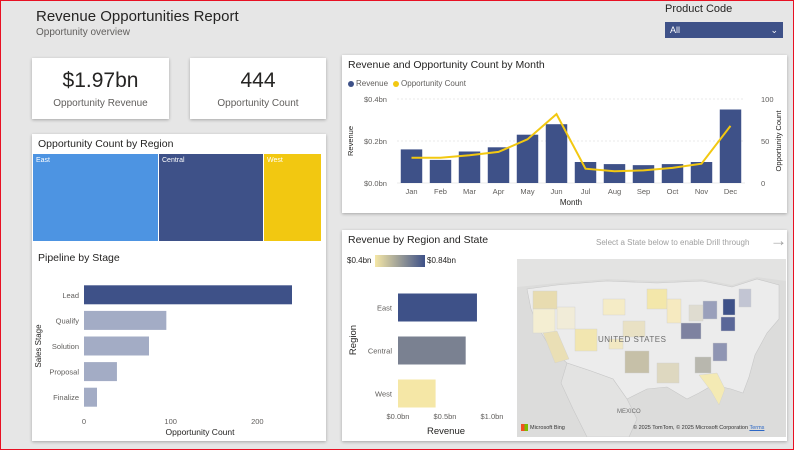 The image size is (794, 450). Describe the element at coordinates (211, 197) in the screenshot. I see `treemap-cell-central: Central` at that location.